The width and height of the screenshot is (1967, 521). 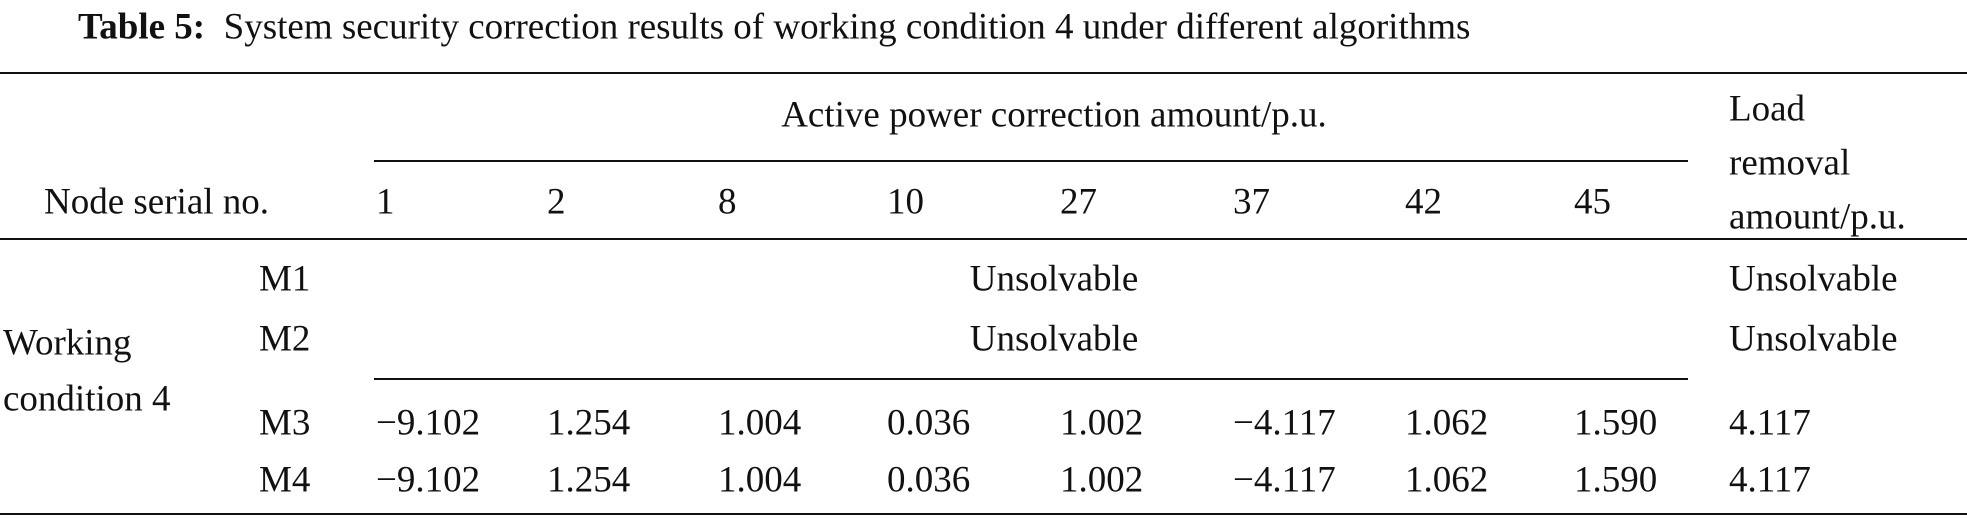 I want to click on method-label: M4, so click(x=285, y=480).